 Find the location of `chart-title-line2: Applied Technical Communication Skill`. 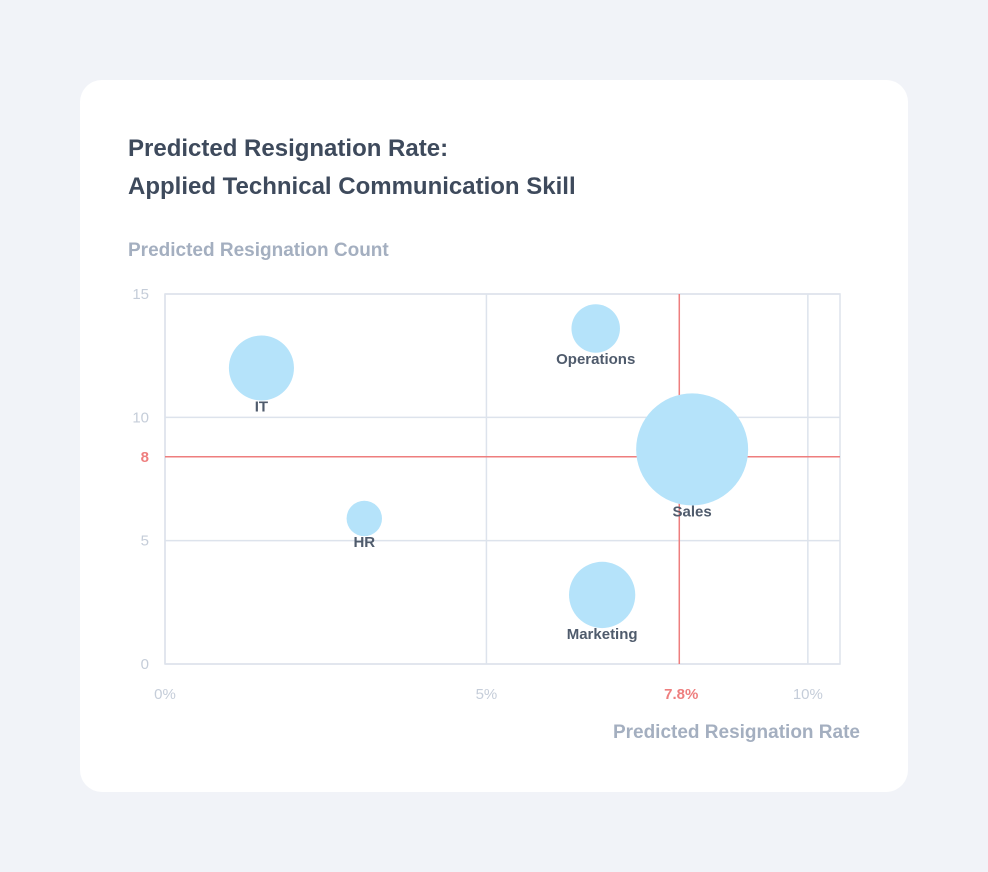

chart-title-line2: Applied Technical Communication Skill is located at coordinates (352, 186).